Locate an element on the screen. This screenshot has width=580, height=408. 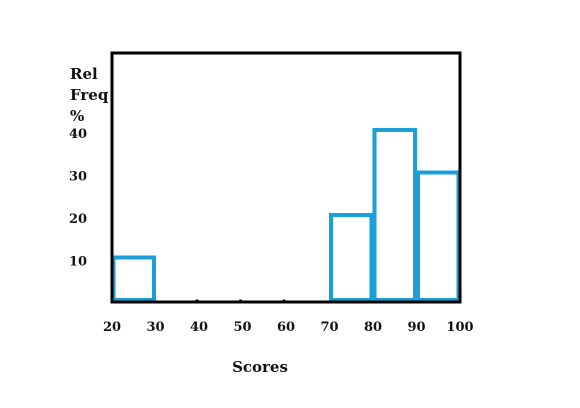
y-tick-label-40: 40 is located at coordinates (78, 134).